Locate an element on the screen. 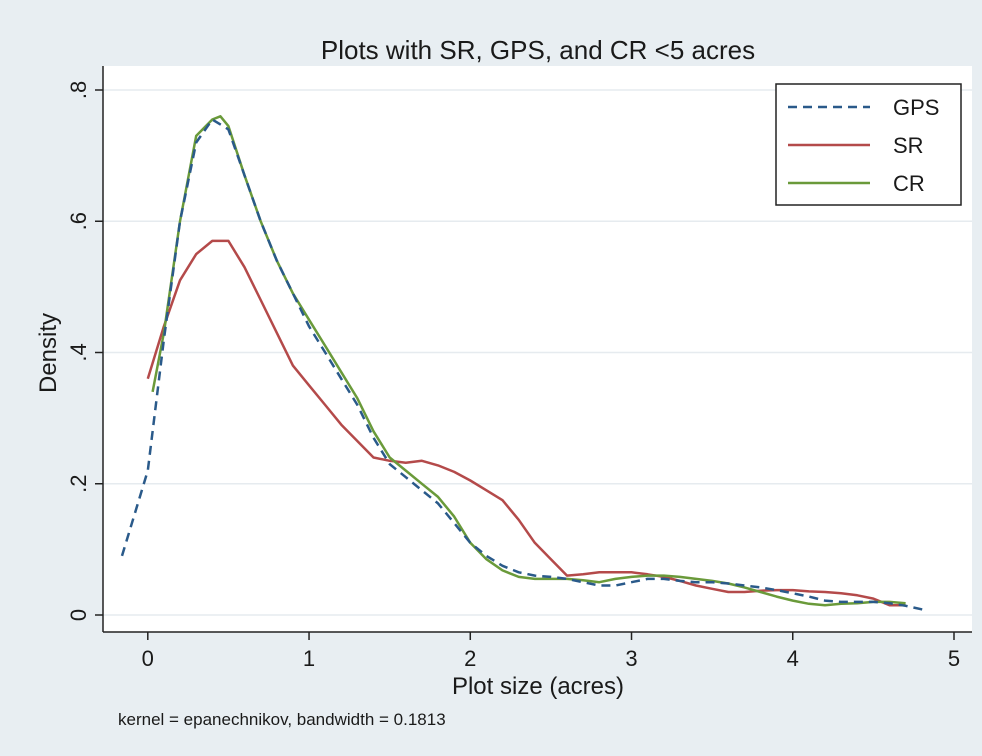  y-tick-label-0: 0 is located at coordinates (78, 615).